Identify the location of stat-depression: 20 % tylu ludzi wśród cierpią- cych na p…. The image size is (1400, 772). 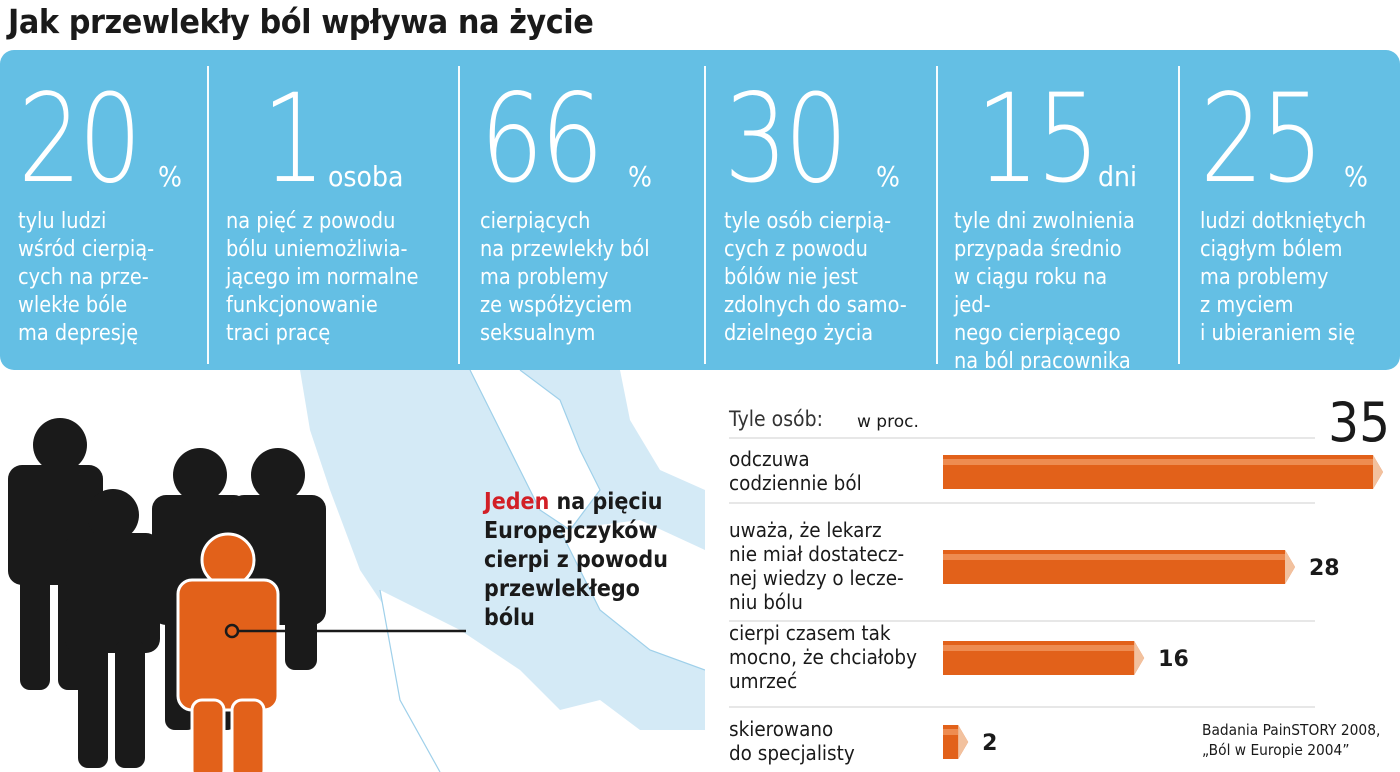
(113, 210).